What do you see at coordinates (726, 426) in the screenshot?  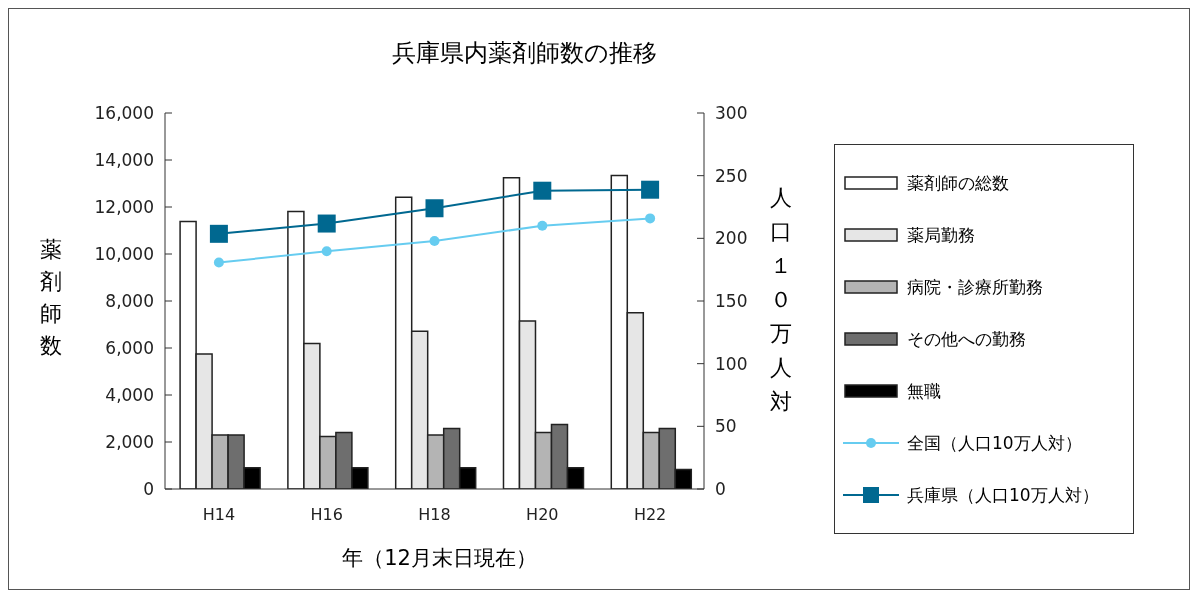 I see `y2-tick-label: 50` at bounding box center [726, 426].